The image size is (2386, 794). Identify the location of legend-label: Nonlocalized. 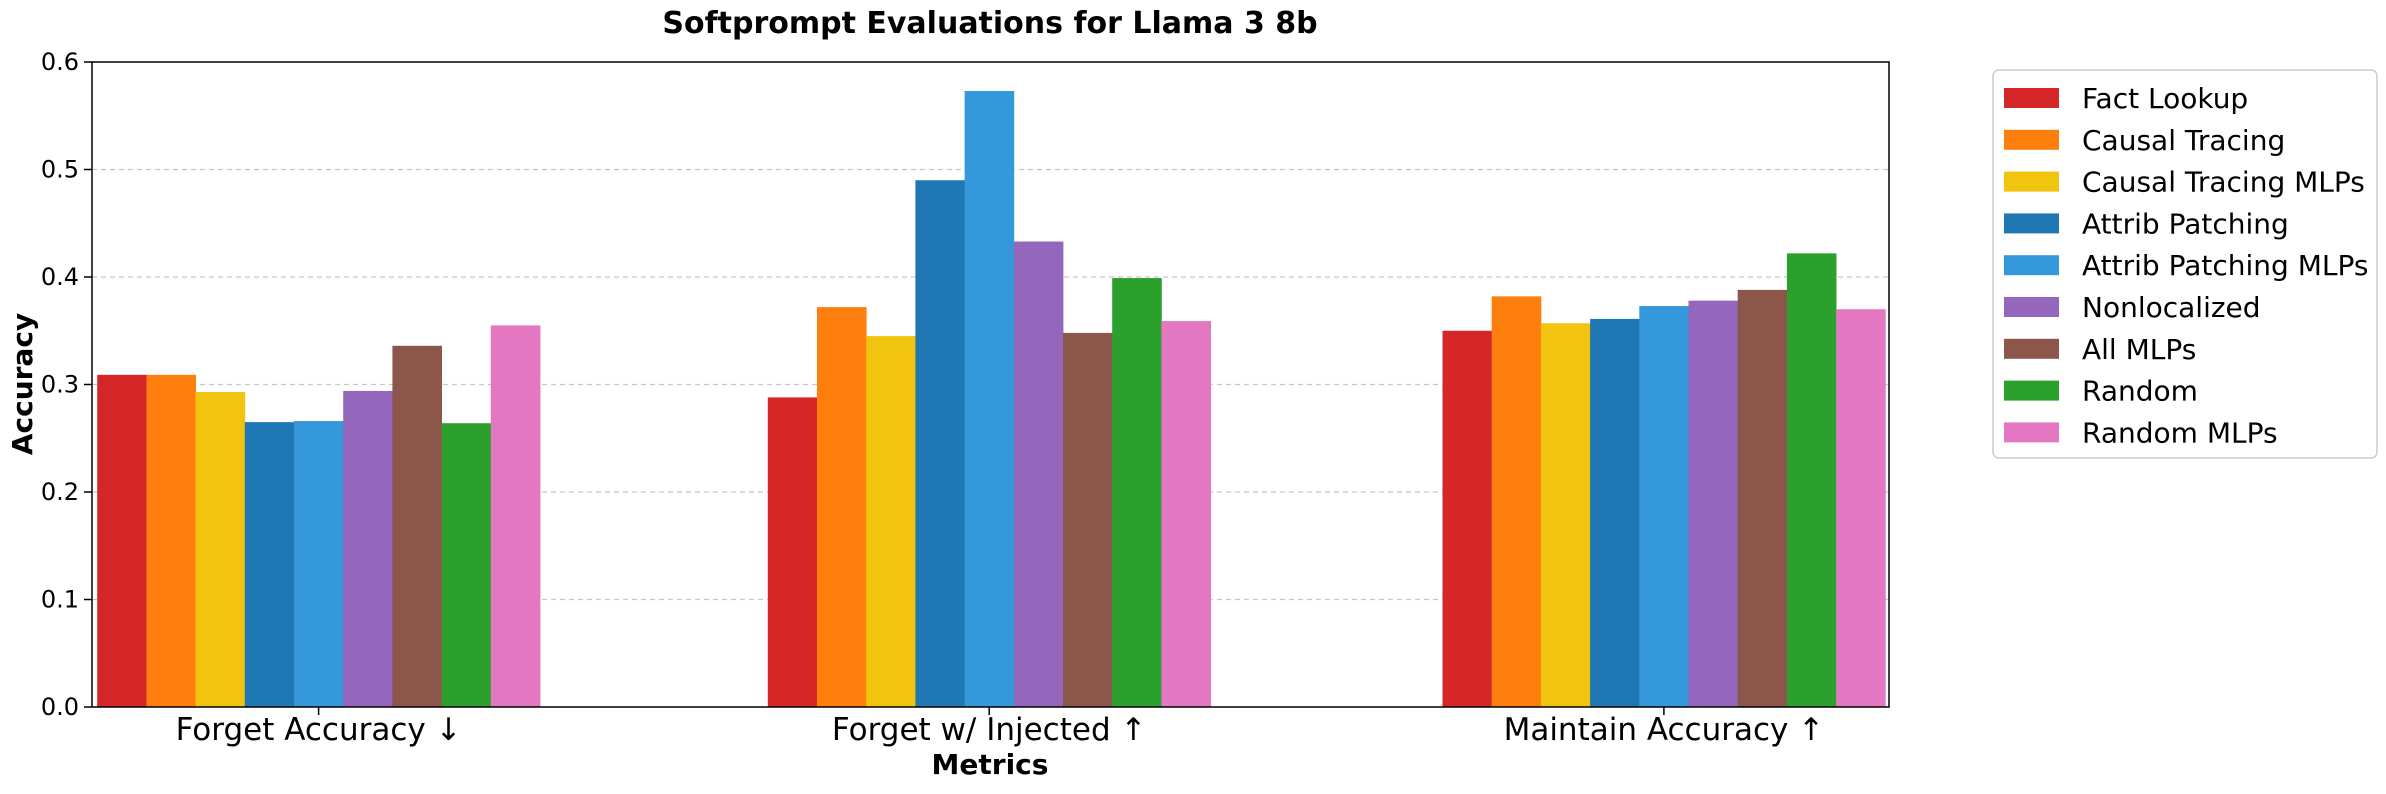
(2171, 307).